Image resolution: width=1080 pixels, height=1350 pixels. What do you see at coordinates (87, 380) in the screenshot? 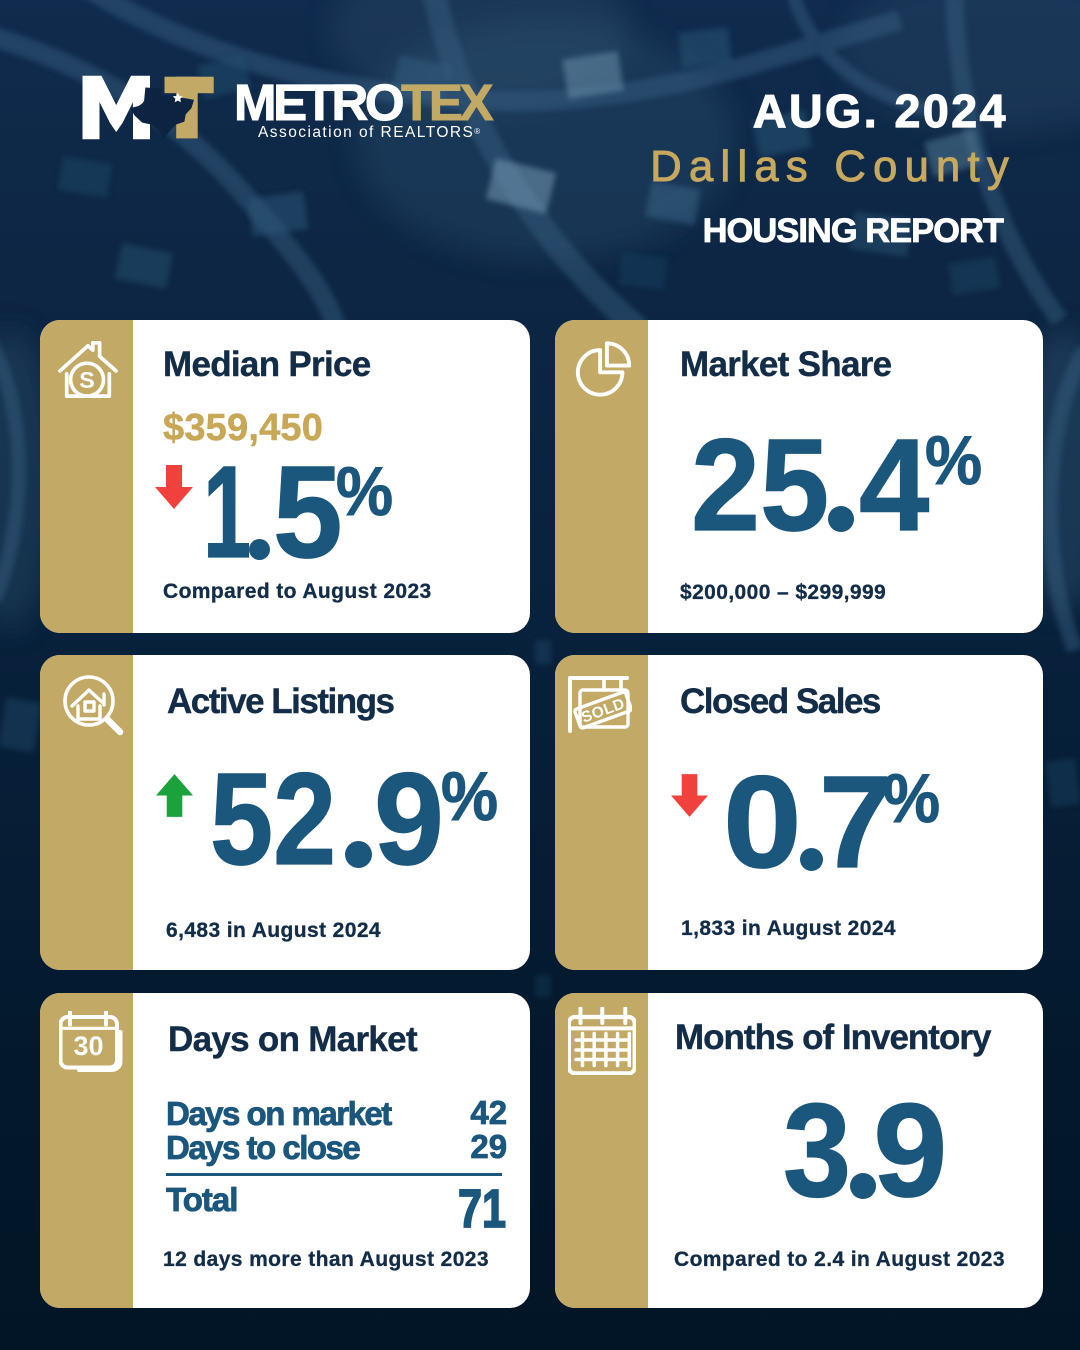
I see `svg-text: S` at bounding box center [87, 380].